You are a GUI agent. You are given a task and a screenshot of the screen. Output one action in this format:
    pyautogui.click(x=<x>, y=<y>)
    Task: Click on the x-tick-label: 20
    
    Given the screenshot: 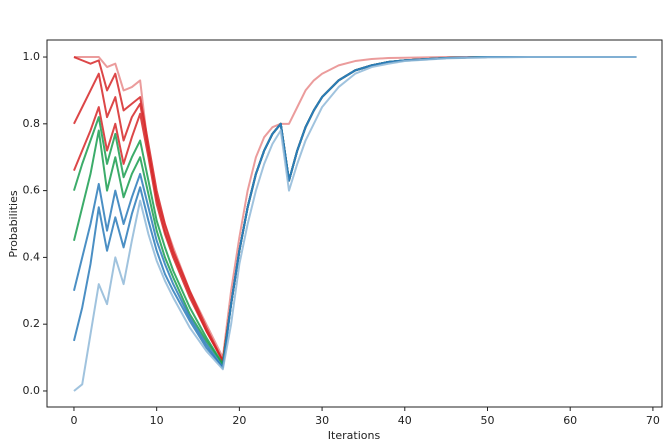 What is the action you would take?
    pyautogui.click(x=239, y=420)
    